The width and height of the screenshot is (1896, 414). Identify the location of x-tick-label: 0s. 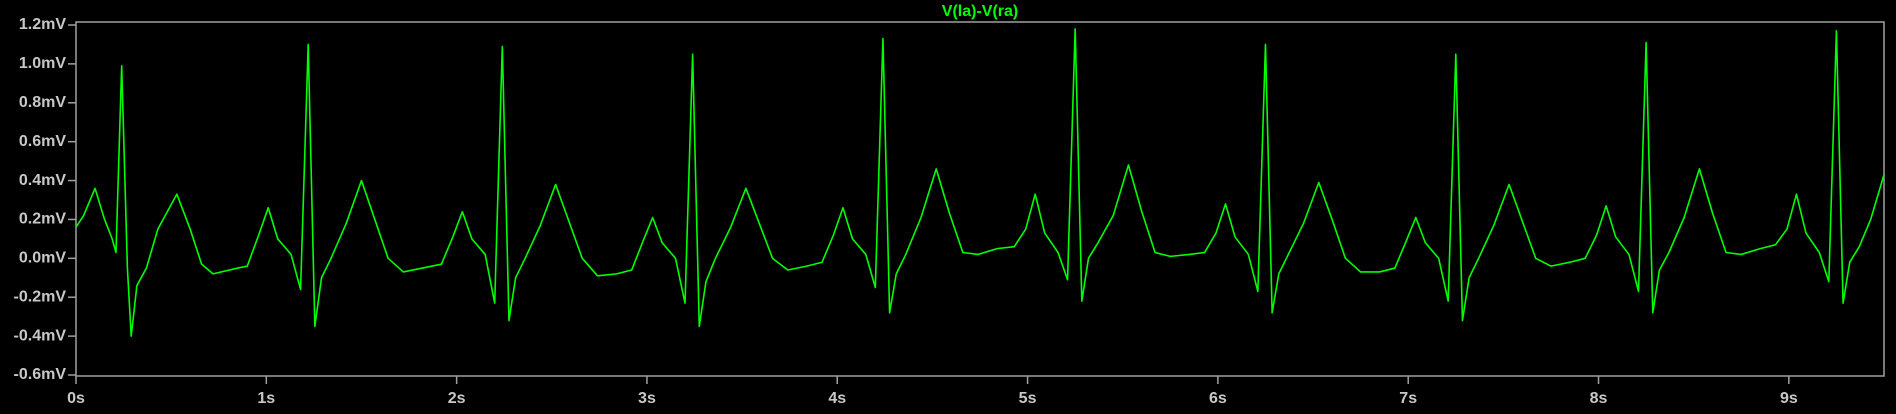
(76, 398).